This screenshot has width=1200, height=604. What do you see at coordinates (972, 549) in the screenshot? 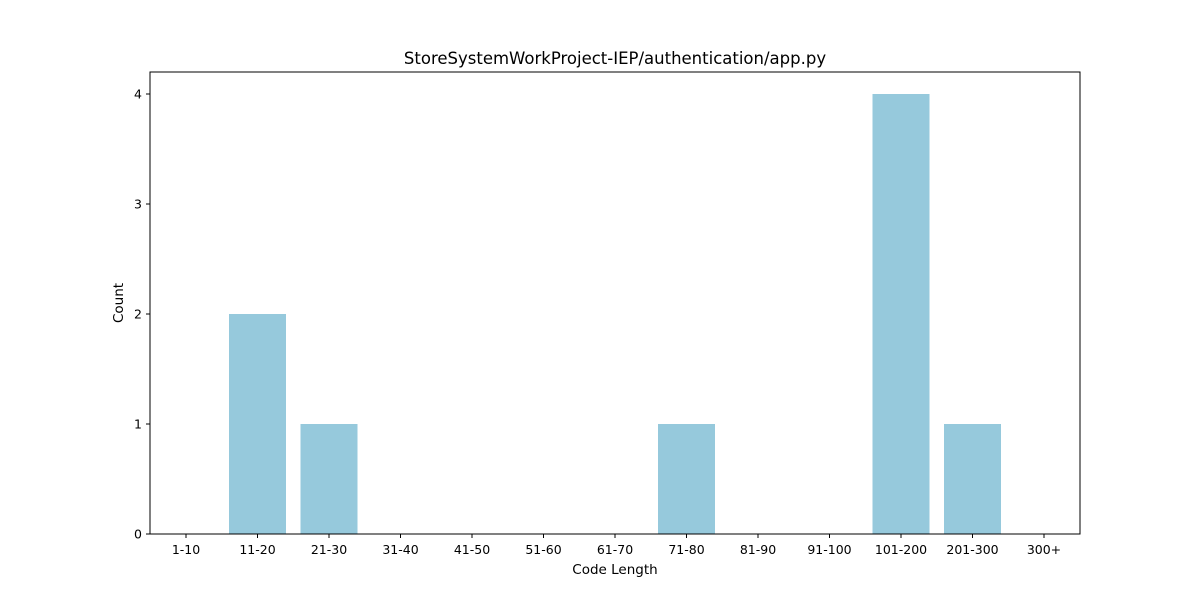
I see `x-tick-label: 201-300` at bounding box center [972, 549].